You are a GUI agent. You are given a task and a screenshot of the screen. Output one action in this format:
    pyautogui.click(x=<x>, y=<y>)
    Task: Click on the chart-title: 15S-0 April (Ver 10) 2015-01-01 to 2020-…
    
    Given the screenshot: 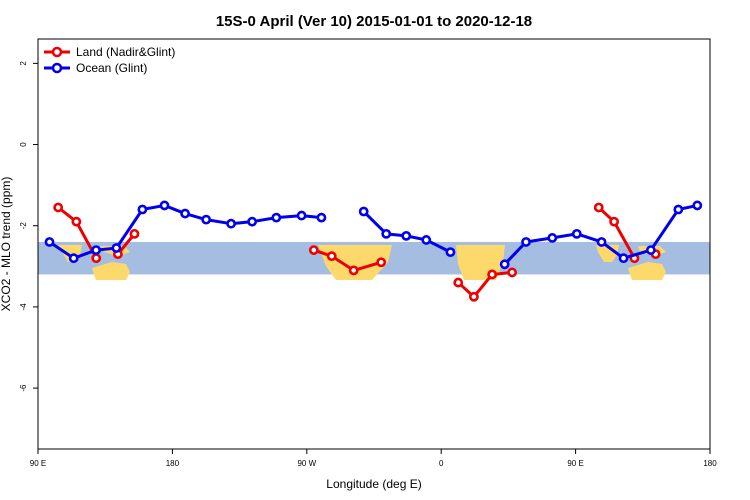 What is the action you would take?
    pyautogui.click(x=374, y=21)
    